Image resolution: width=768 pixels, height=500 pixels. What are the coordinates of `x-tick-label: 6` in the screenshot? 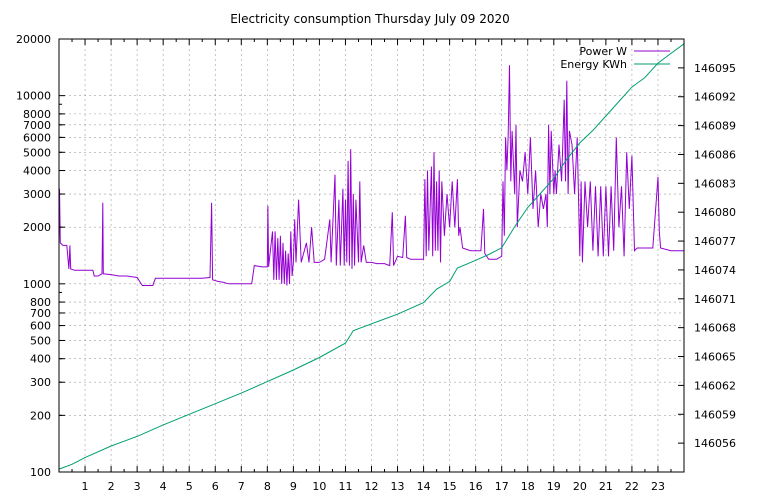 It's located at (215, 486).